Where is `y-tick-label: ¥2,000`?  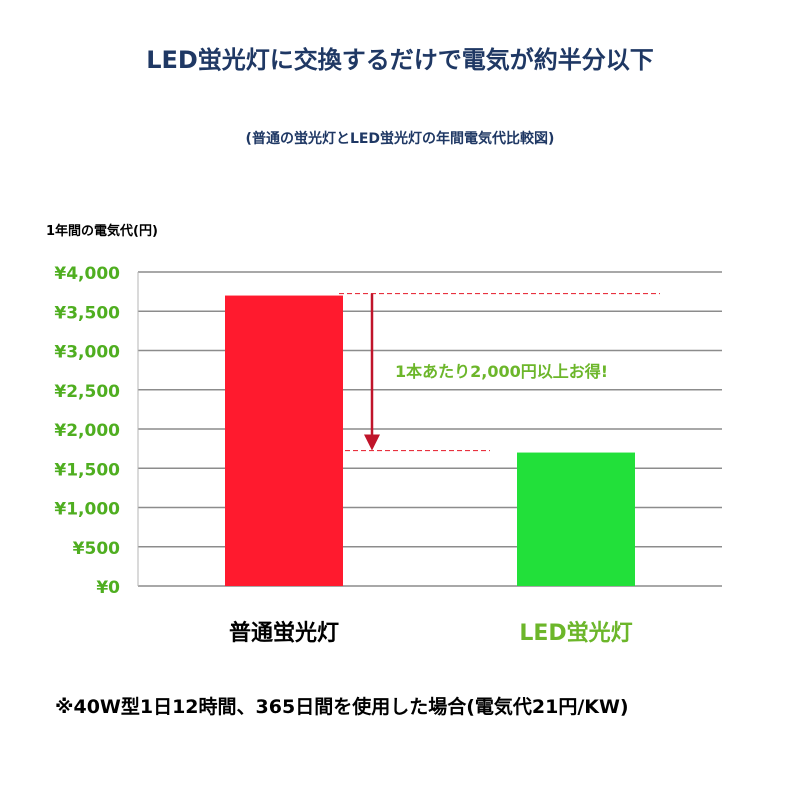
y-tick-label: ¥2,000 is located at coordinates (87, 431).